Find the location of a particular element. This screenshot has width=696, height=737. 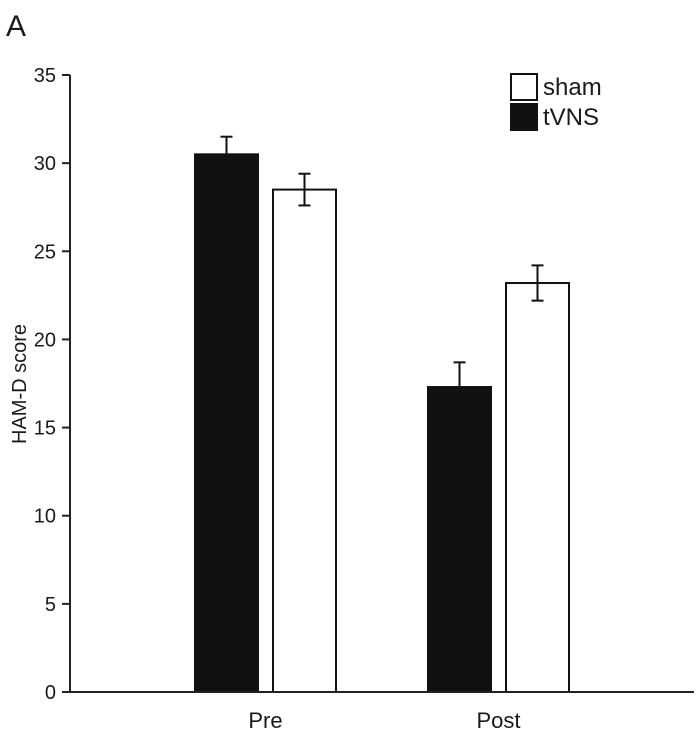

y-tick-label: 0 is located at coordinates (50, 693).